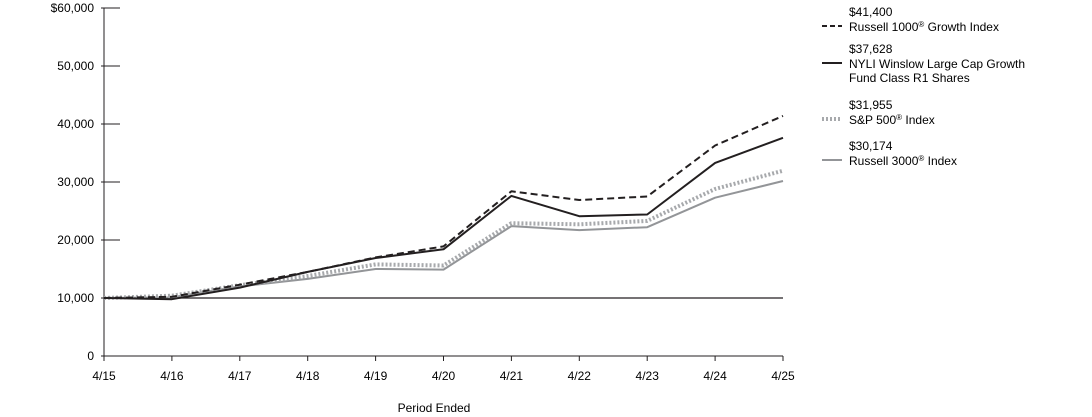  I want to click on x-tick-label: 4/20, so click(444, 376).